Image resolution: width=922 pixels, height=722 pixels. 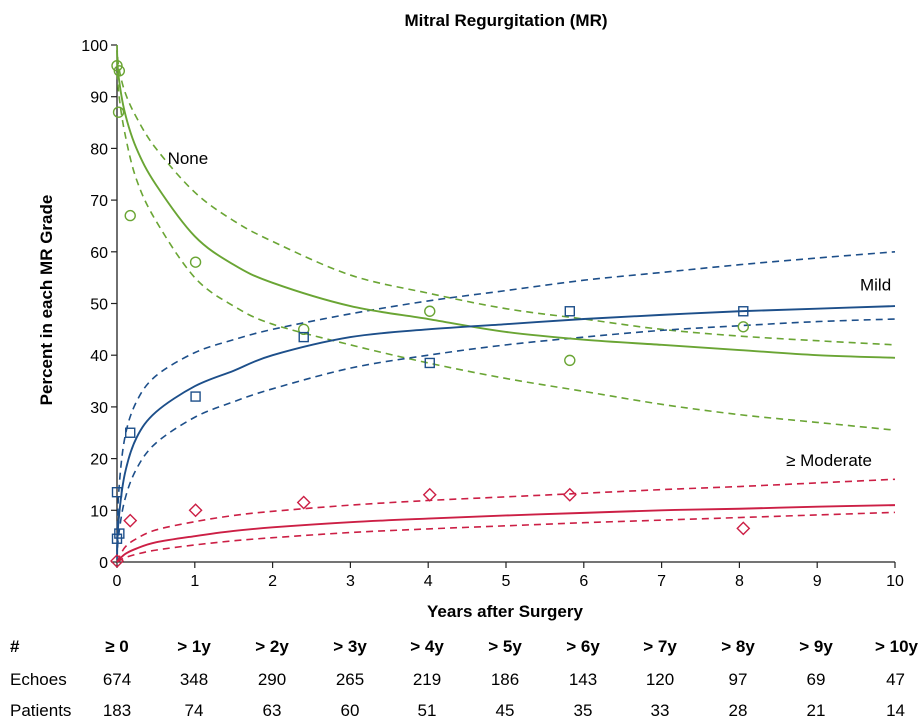 What do you see at coordinates (505, 20) in the screenshot?
I see `chart-title: Mitral Regurgitation (MR)` at bounding box center [505, 20].